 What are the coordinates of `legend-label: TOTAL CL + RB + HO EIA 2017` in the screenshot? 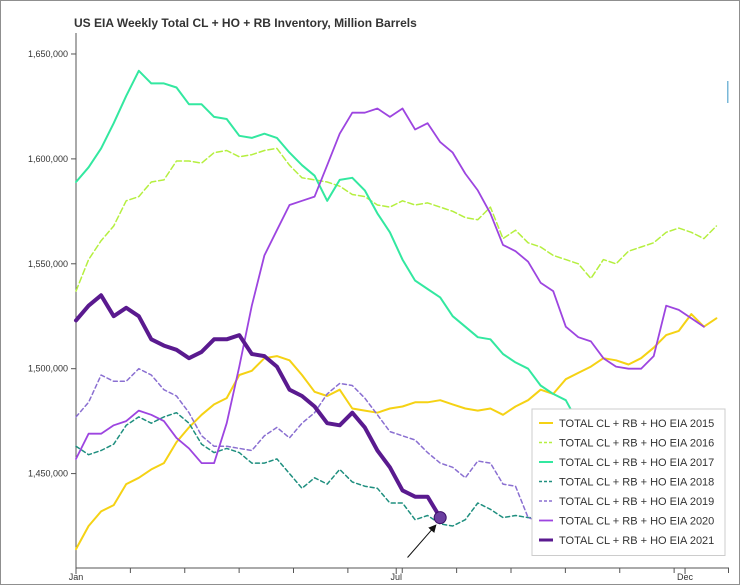 It's located at (636, 463).